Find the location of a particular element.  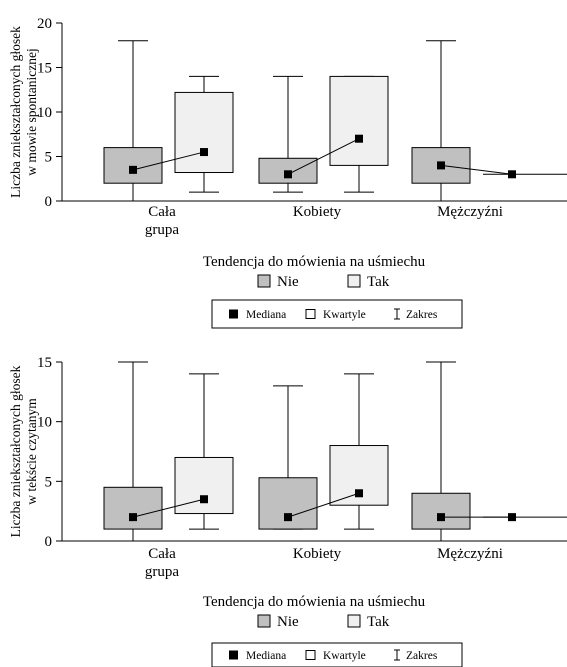

y-axis-label: w mowie spontanicznej is located at coordinates (31, 111).